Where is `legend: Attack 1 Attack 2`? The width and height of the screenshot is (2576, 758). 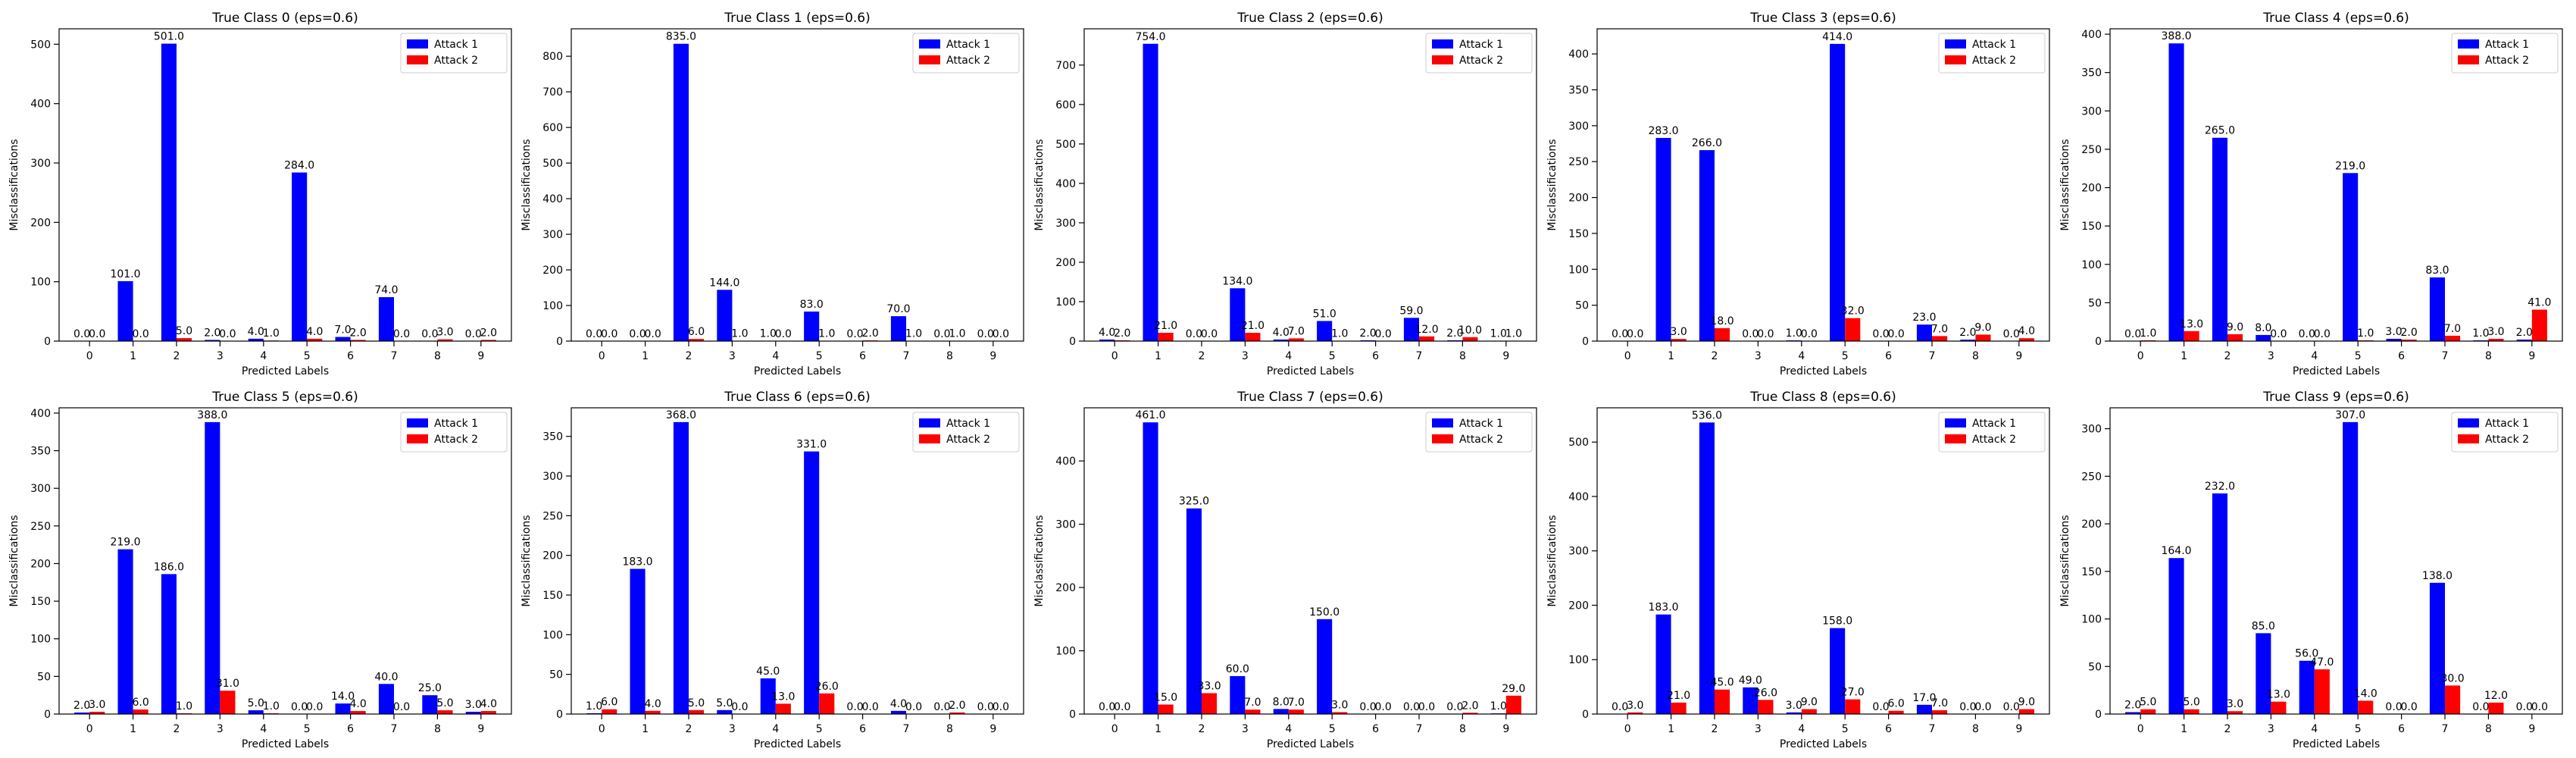 legend: Attack 1 Attack 2 is located at coordinates (1992, 432).